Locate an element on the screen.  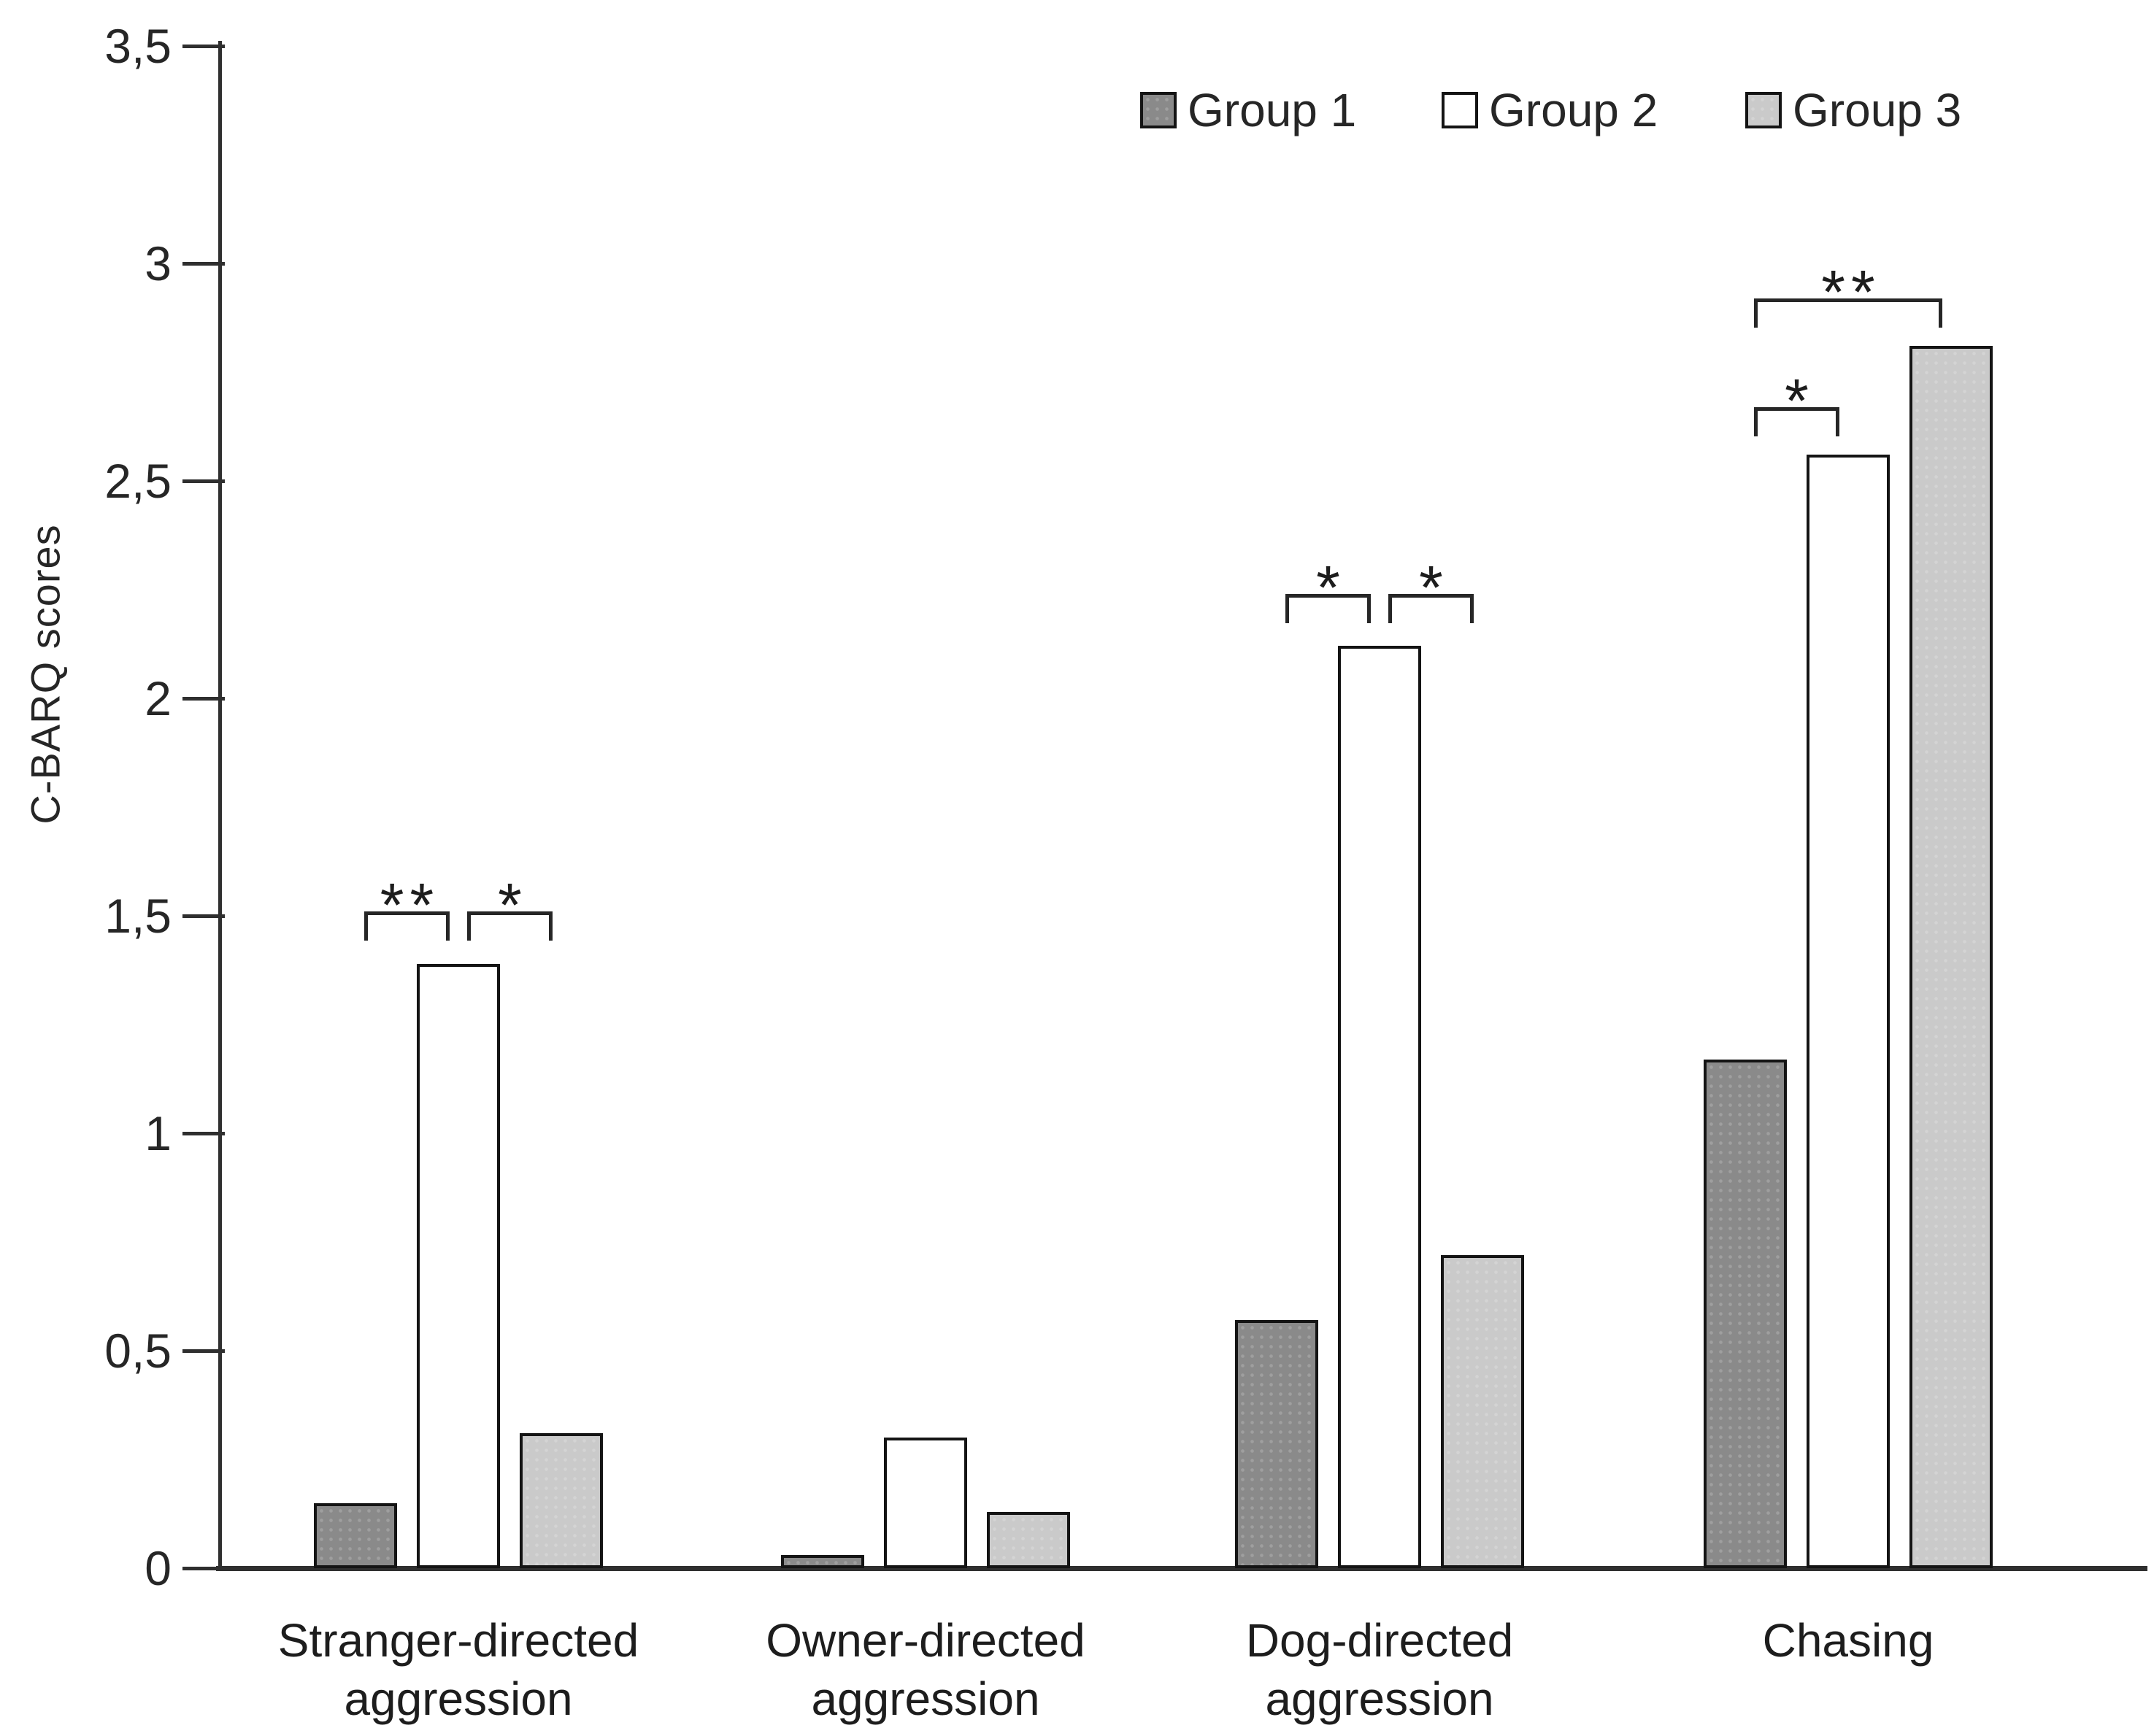
category-label: Chasing is located at coordinates (1848, 1640).